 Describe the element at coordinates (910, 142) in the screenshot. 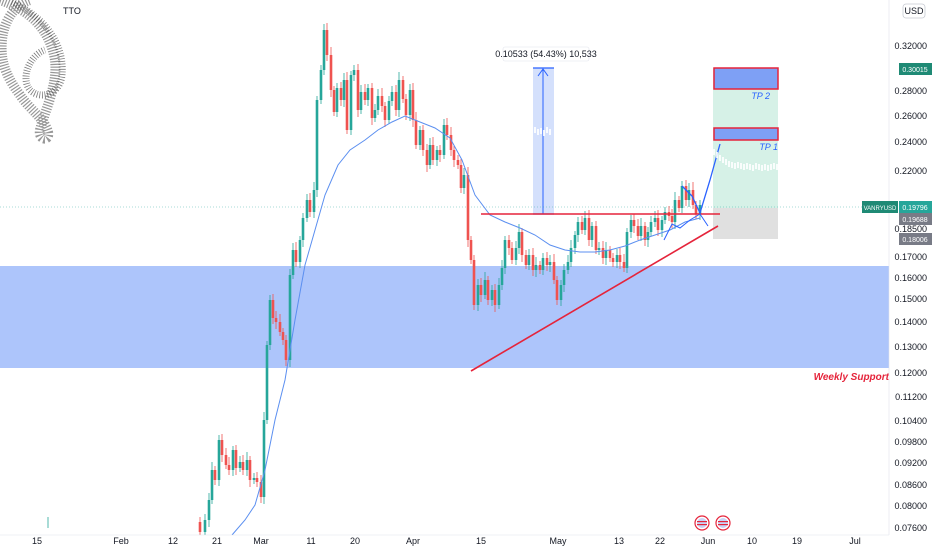

I see `price-axis-label: 0.24000` at that location.